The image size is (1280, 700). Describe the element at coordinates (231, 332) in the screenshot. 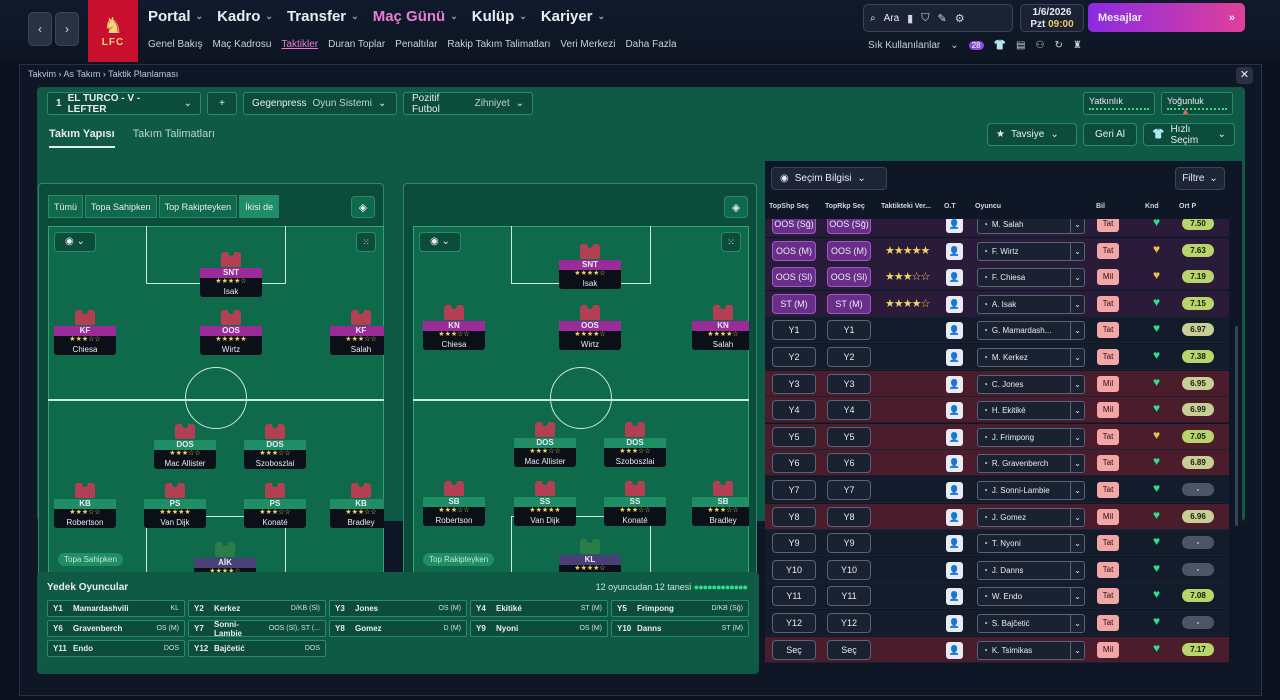

I see `player-slot: OOS ★★★★★ Wirtz` at that location.